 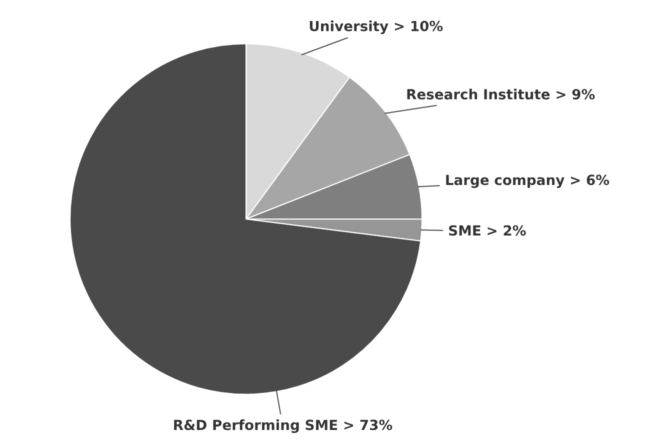 I want to click on slice-label: University > 10%, so click(x=376, y=27).